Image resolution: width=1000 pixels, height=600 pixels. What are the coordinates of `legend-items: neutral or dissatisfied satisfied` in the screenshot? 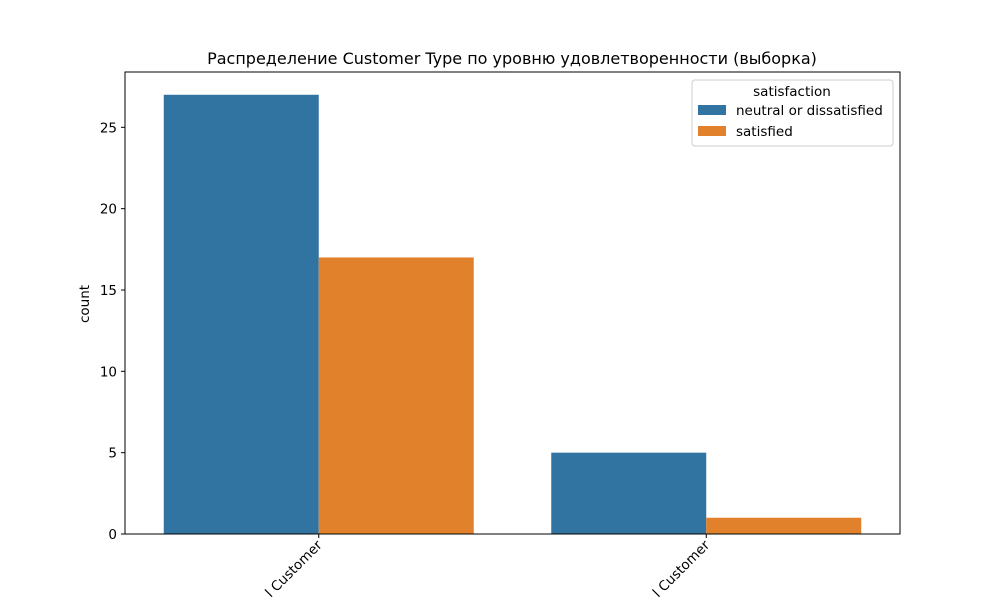 It's located at (790, 121).